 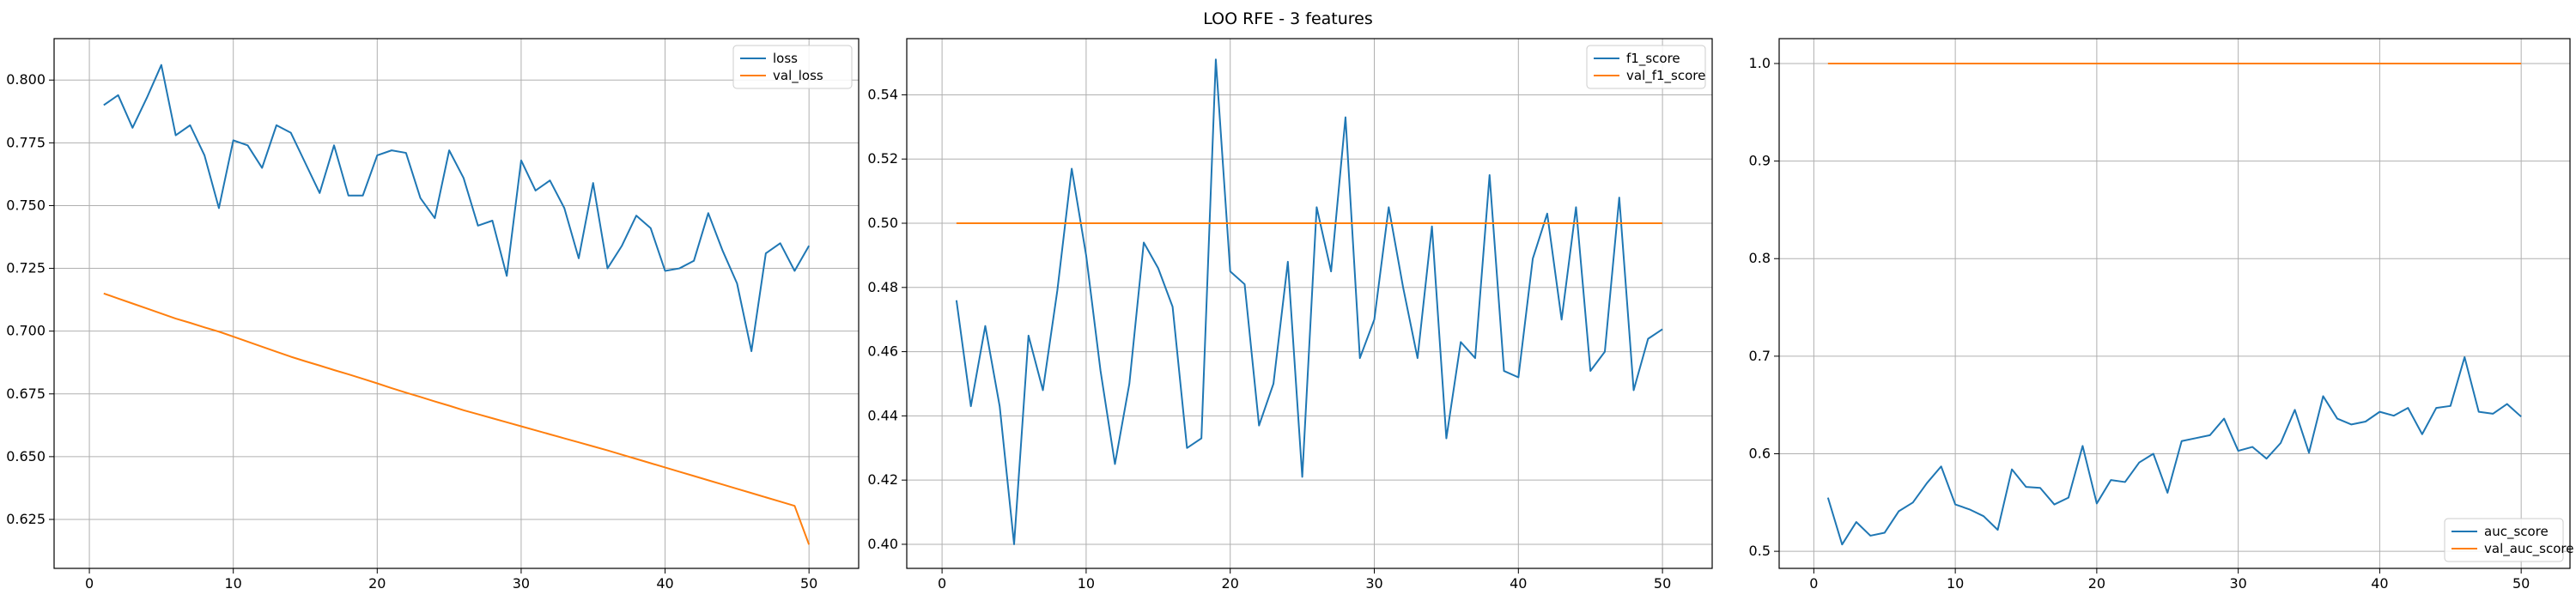 I want to click on y-tick-label: 0.48, so click(x=882, y=287).